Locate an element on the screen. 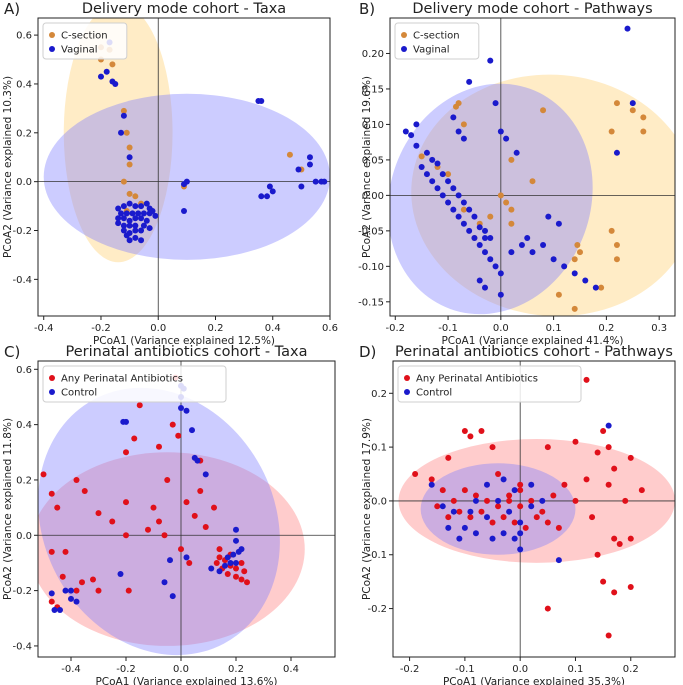  legend: C-section Vaginal is located at coordinates (85, 41).